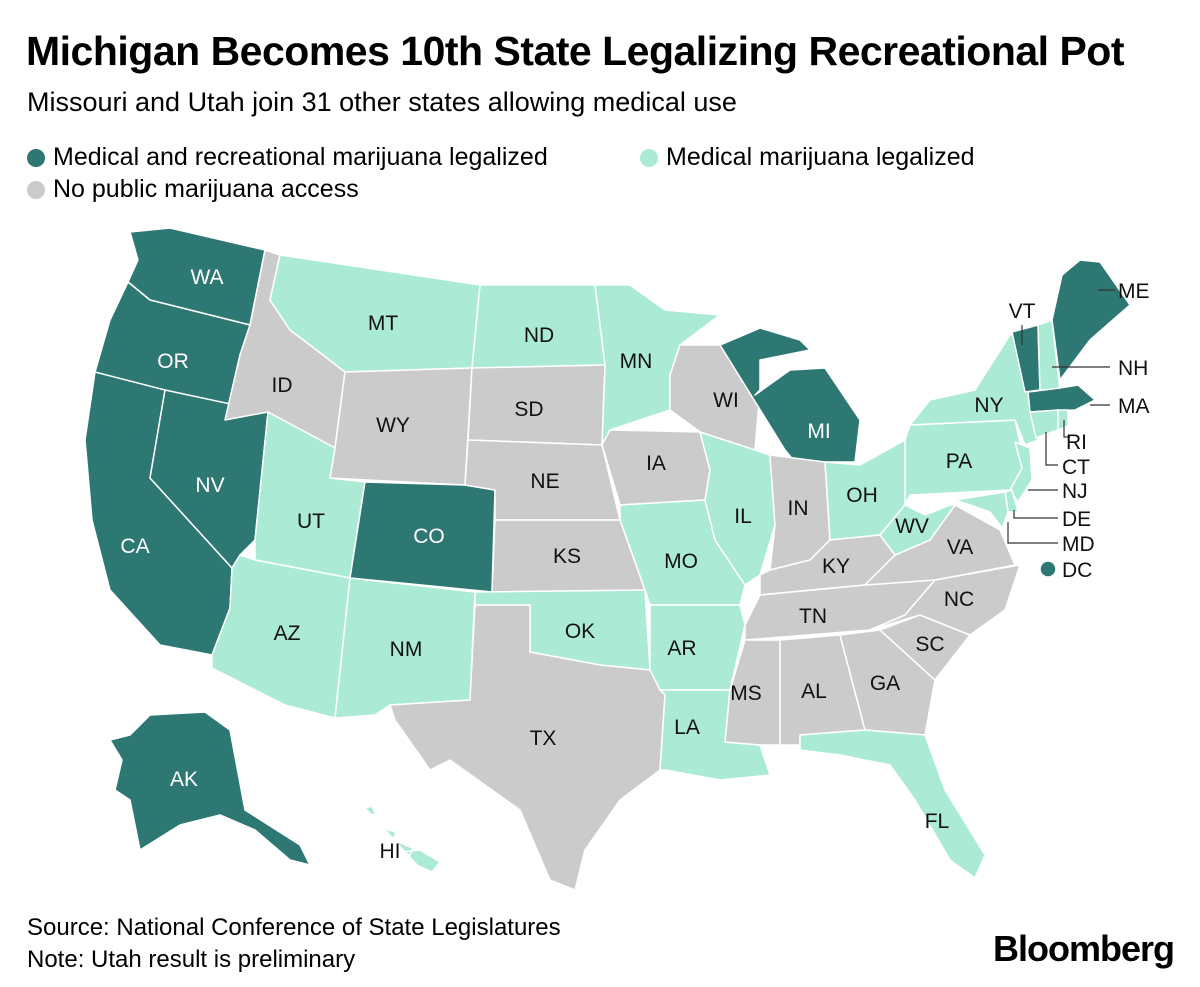 The width and height of the screenshot is (1200, 987). Describe the element at coordinates (1063, 420) in the screenshot. I see `state-ri` at that location.